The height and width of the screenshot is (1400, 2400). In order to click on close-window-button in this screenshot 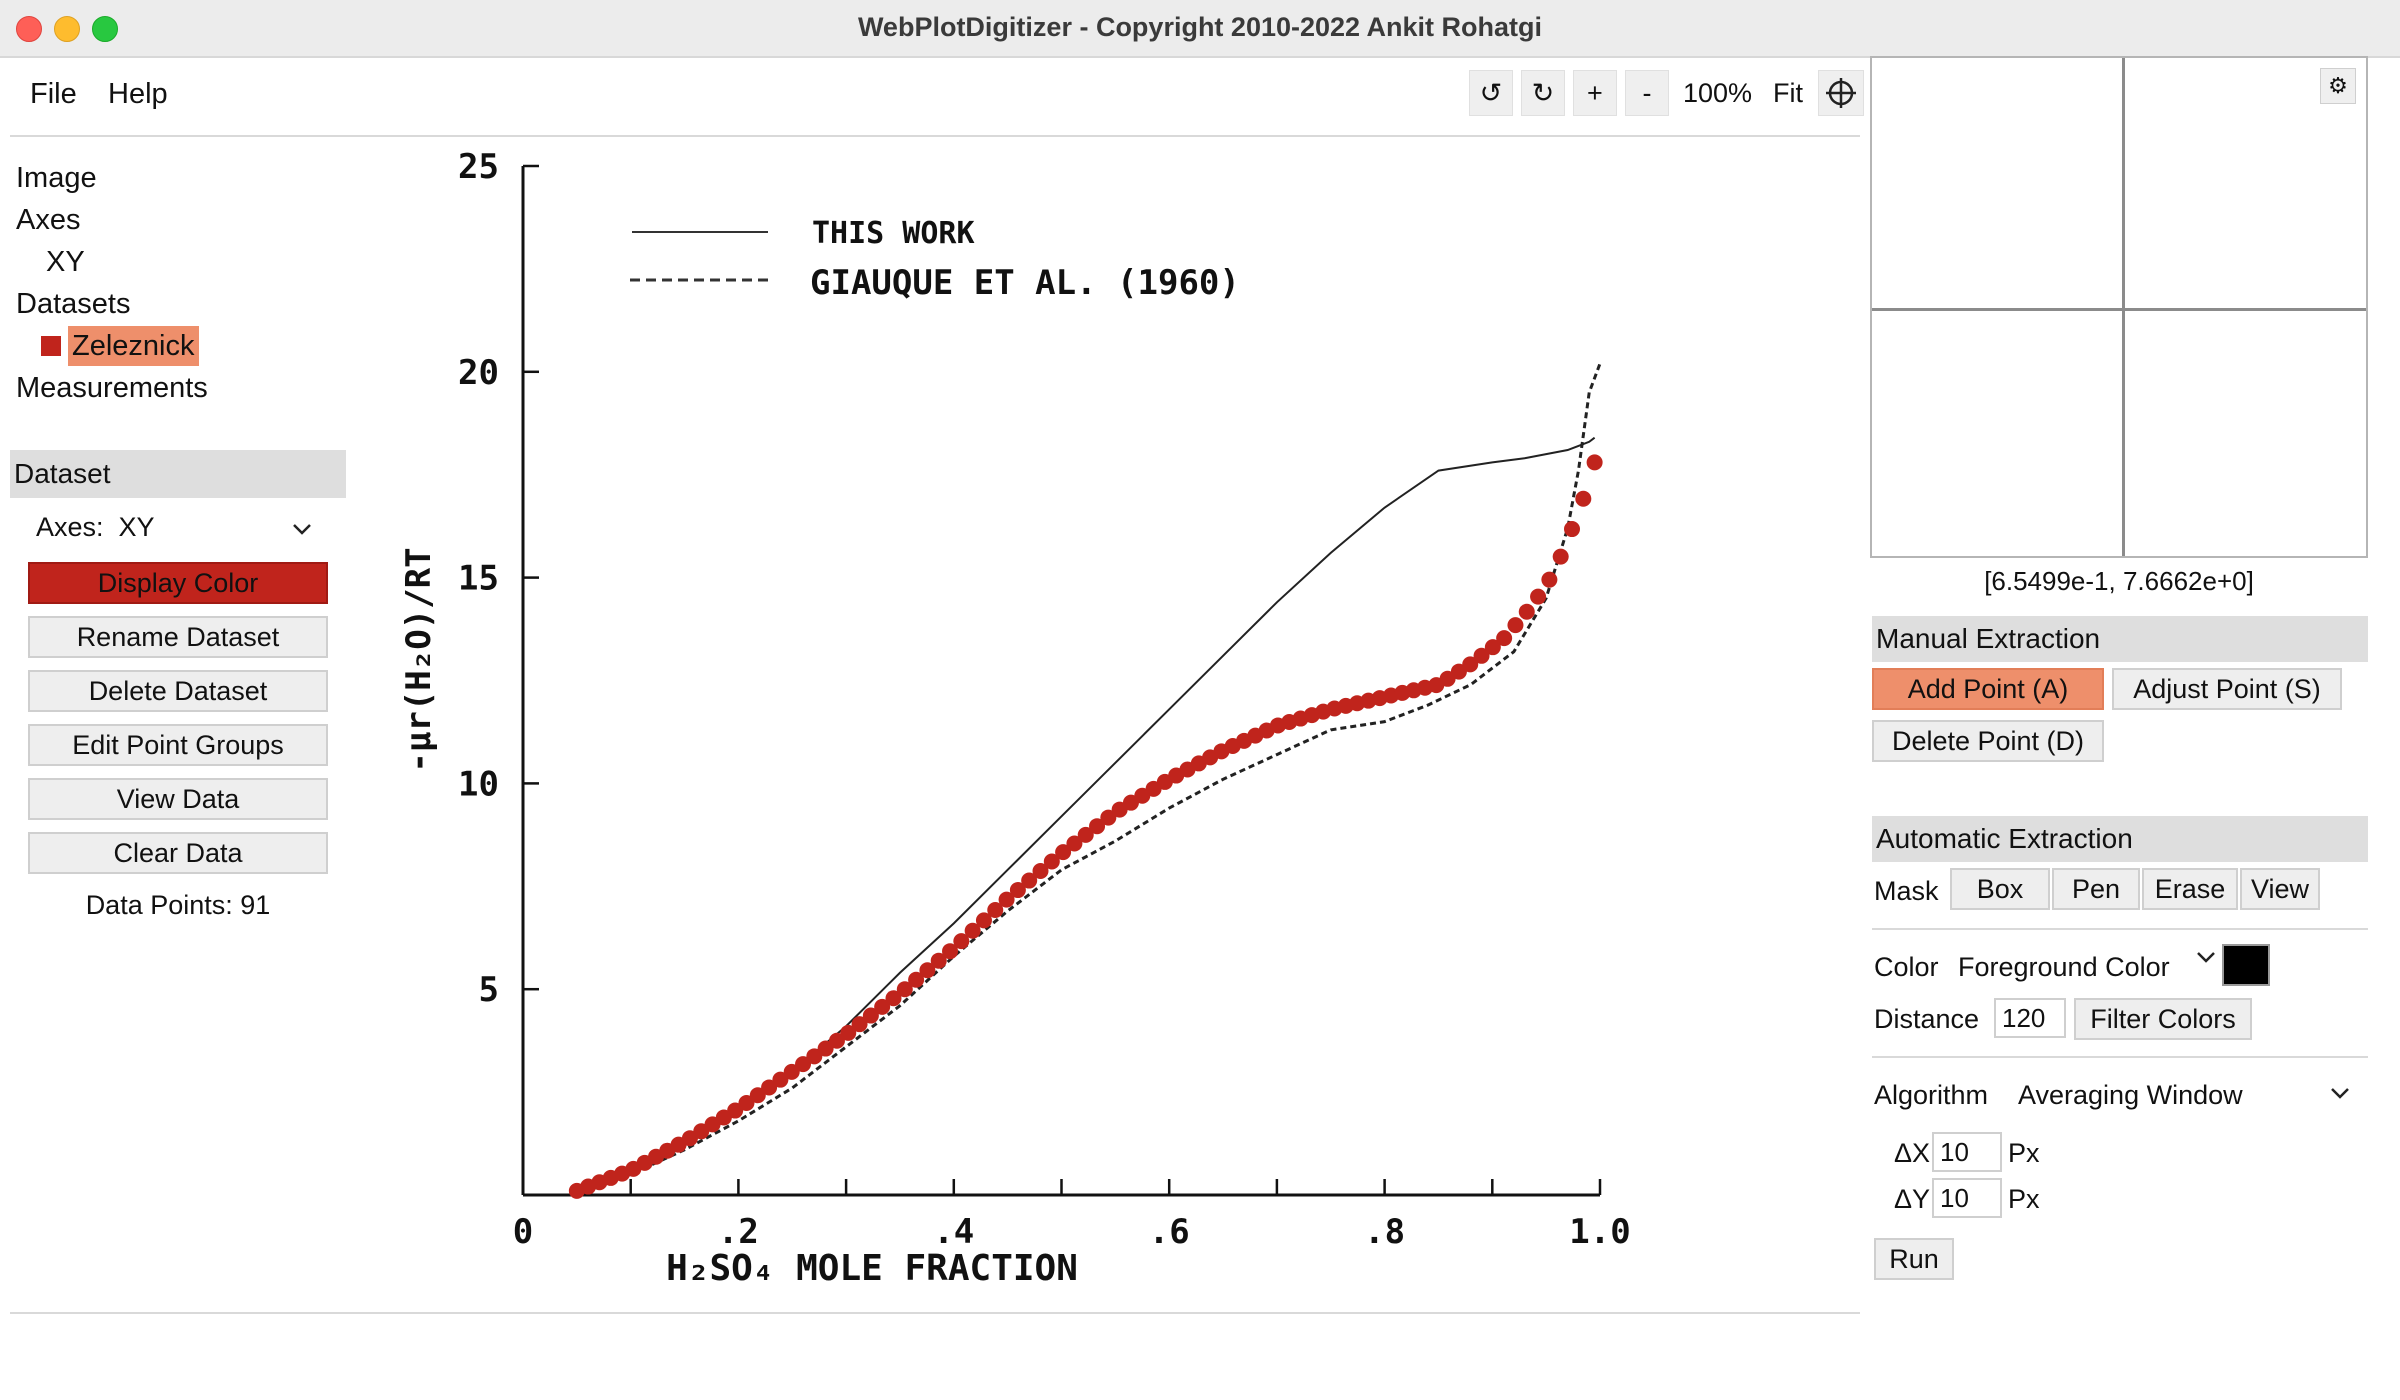, I will do `click(29, 29)`.